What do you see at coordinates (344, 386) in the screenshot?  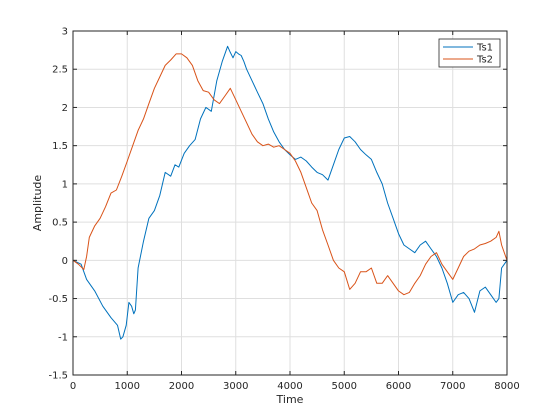 I see `x-tick-label: 5000` at bounding box center [344, 386].